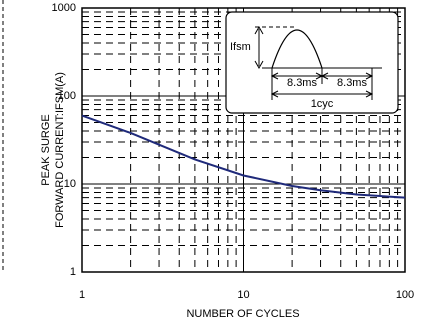  Describe the element at coordinates (405, 295) in the screenshot. I see `x-tick-label: 100` at that location.